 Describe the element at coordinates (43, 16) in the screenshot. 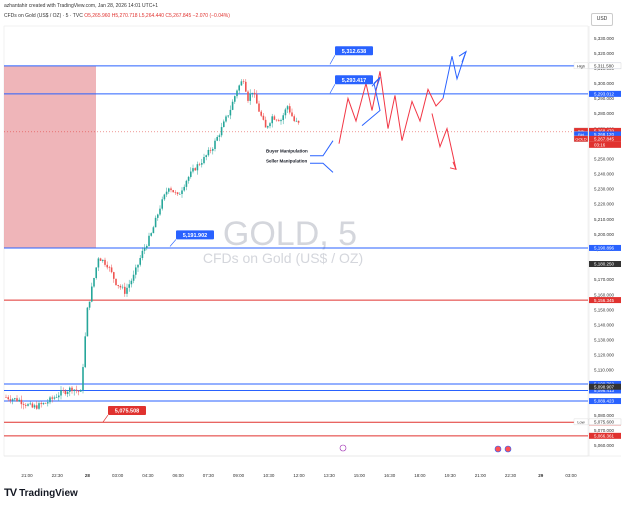

I see `symbol-name: CFDs on Gold (US$ / OZ) · 5 · TVC` at that location.